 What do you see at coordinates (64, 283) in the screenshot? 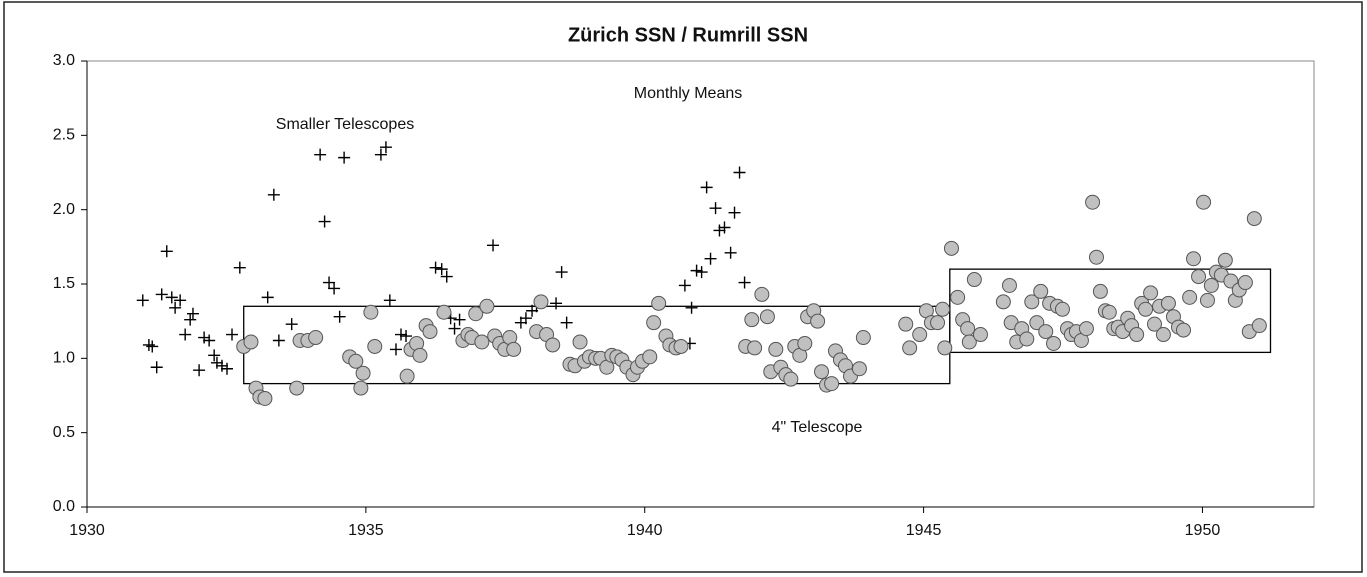
I see `y-tick-label: 1.5` at bounding box center [64, 283].